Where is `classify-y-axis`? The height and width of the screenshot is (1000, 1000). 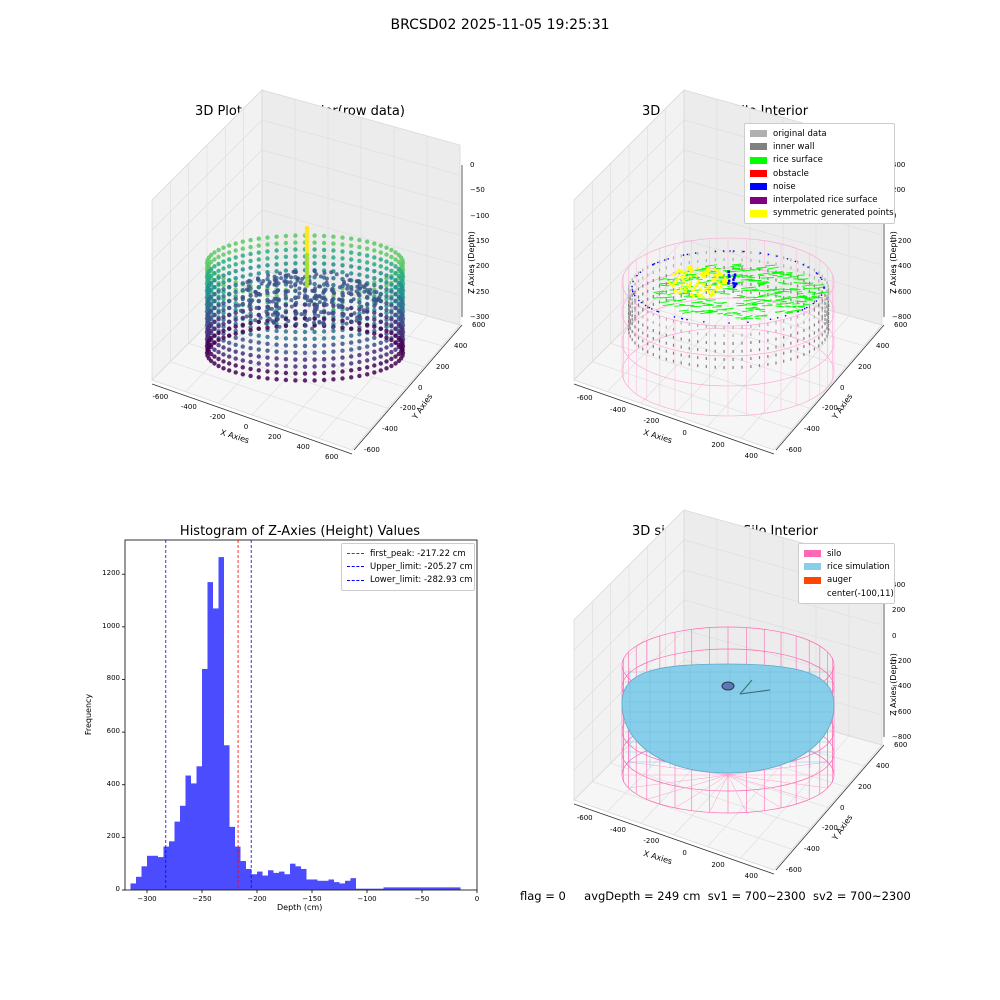 classify-y-axis is located at coordinates (830, 387).